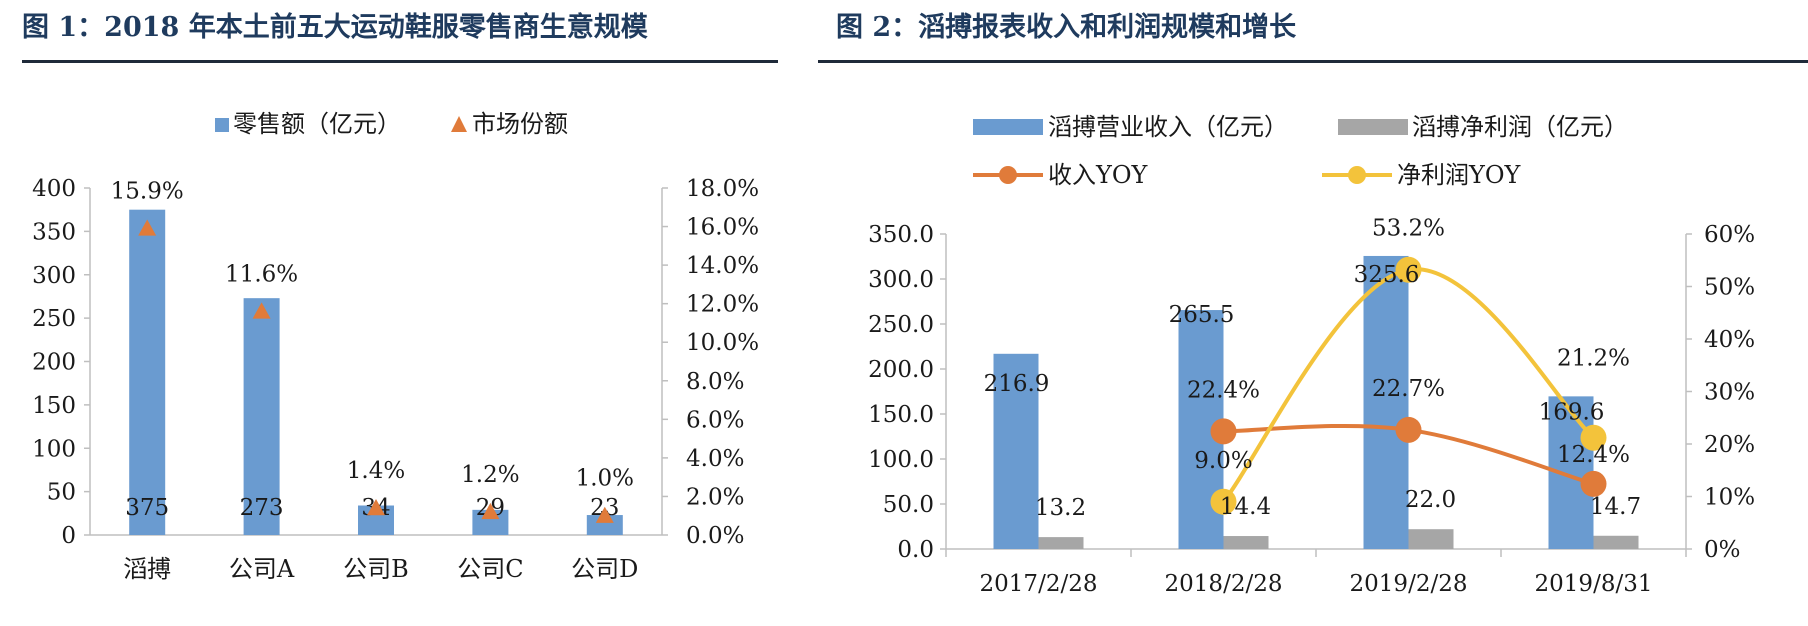 This screenshot has width=1808, height=626. I want to click on legend-marker-net-profit-yoy, so click(1357, 175).